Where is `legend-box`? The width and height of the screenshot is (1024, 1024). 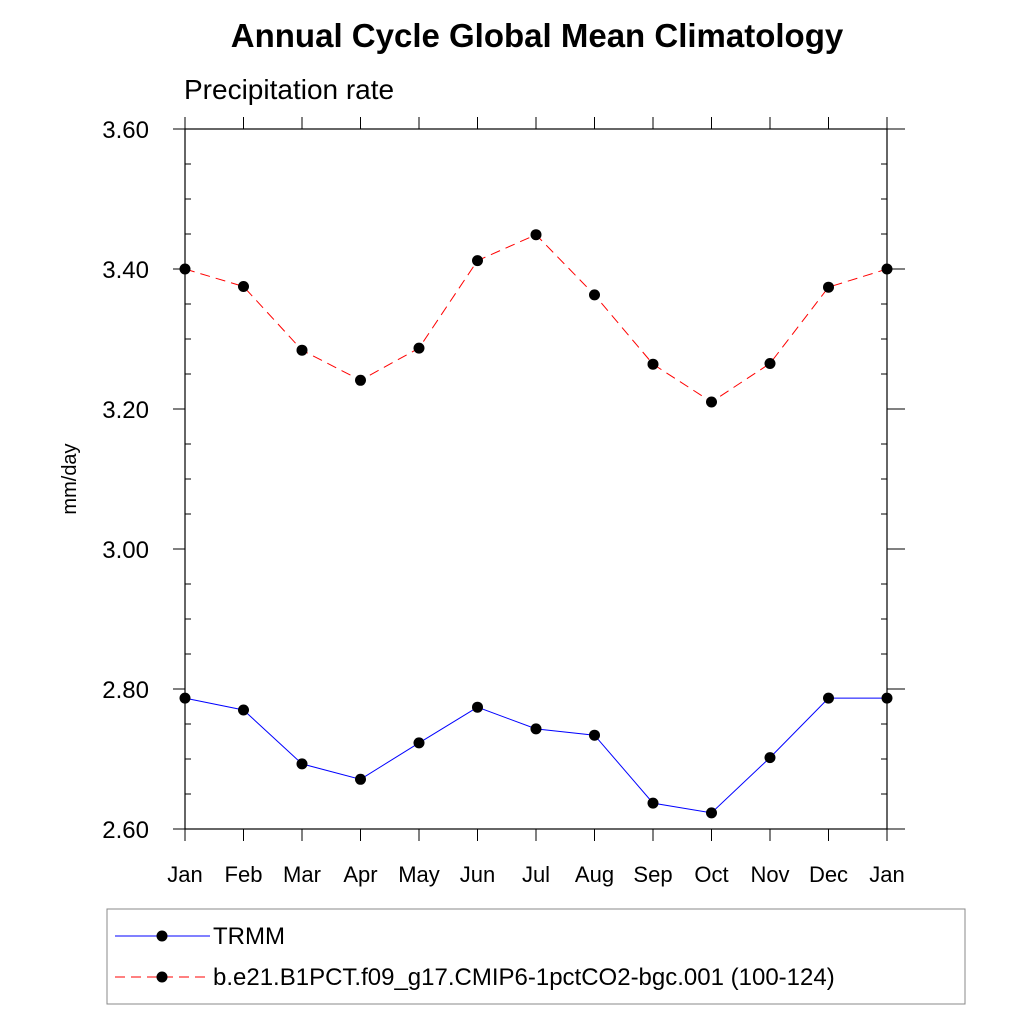 legend-box is located at coordinates (536, 956).